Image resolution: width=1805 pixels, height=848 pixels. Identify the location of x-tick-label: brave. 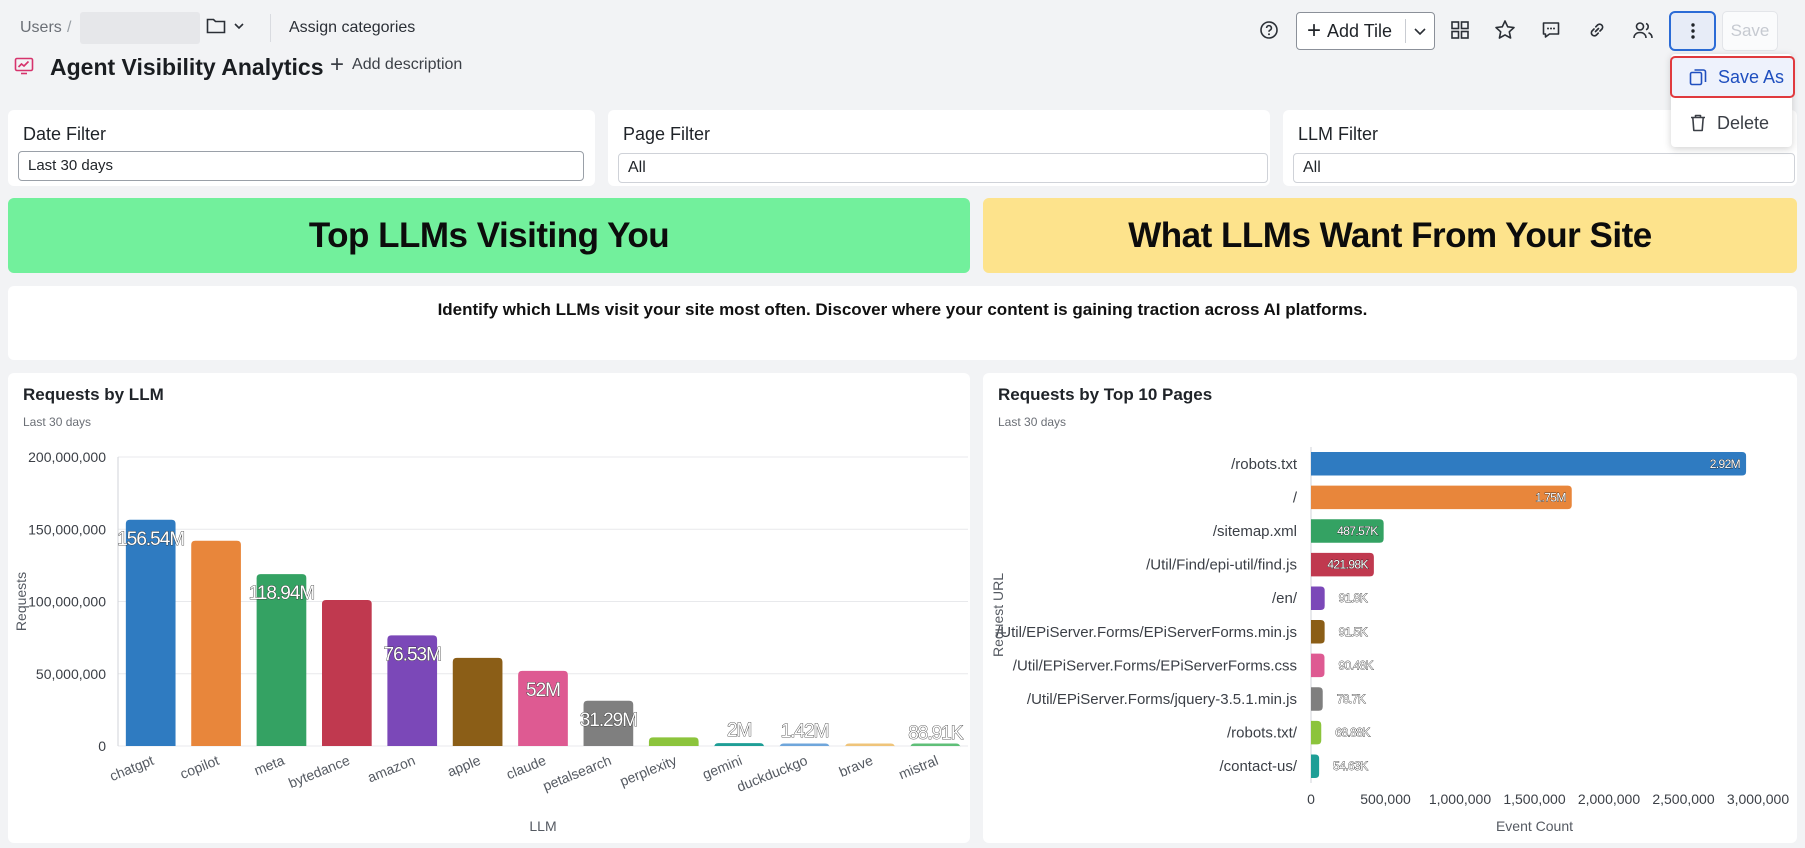
(856, 766).